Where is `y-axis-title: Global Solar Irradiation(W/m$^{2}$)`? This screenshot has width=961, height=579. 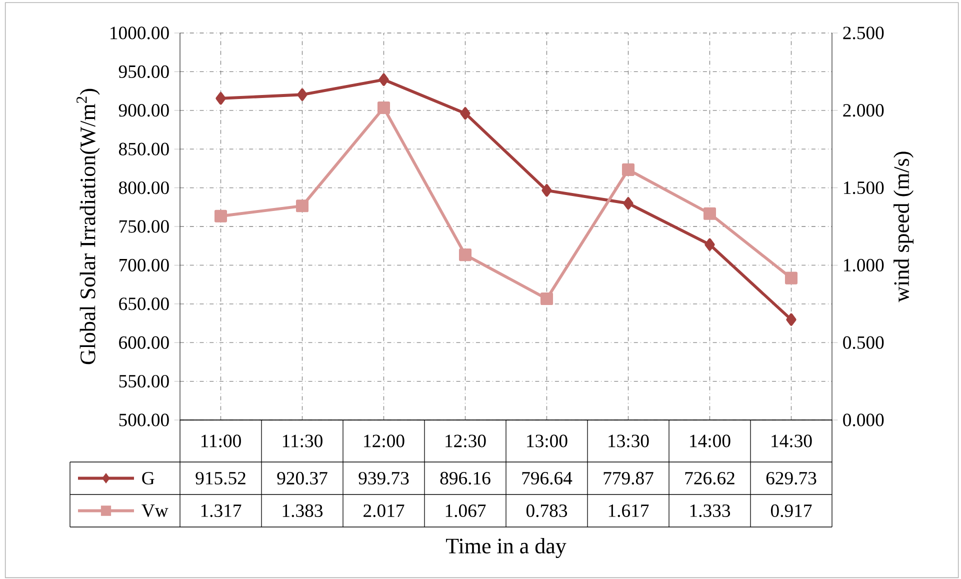 y-axis-title: Global Solar Irradiation(W/m$^{2}$) is located at coordinates (88, 226).